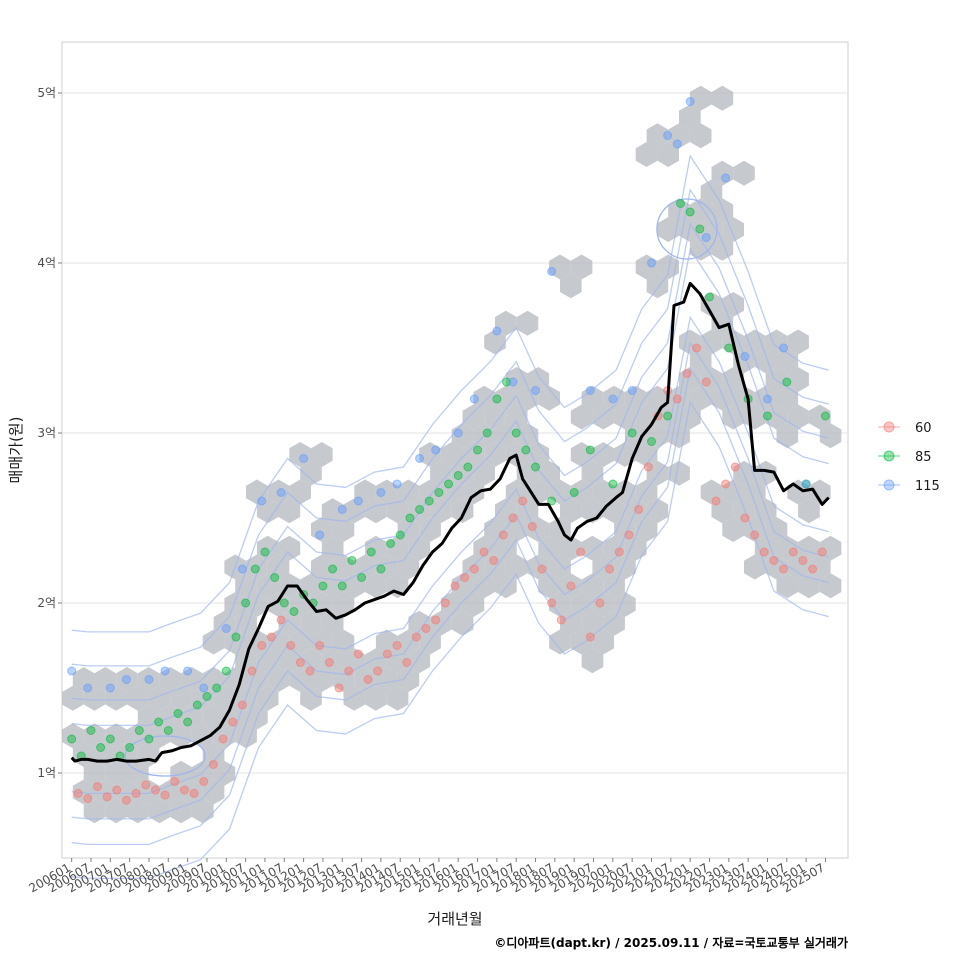 The image size is (960, 960). Describe the element at coordinates (889, 485) in the screenshot. I see `legend-key-point` at that location.